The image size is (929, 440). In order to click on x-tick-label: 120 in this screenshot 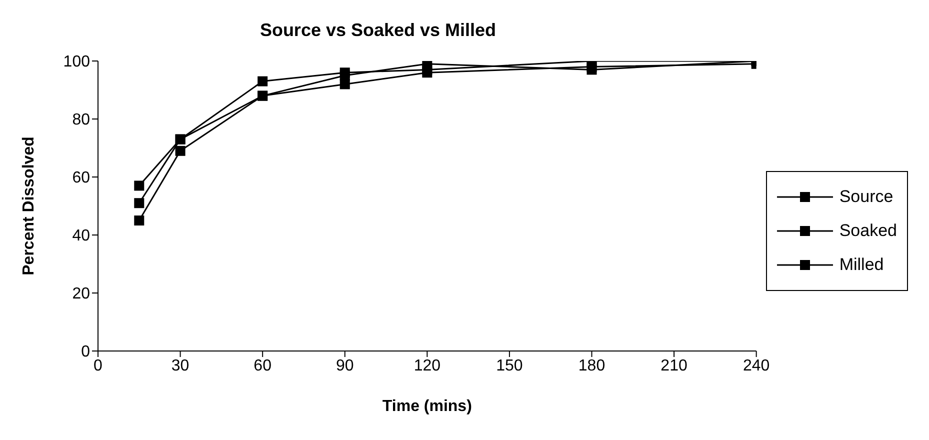, I will do `click(427, 365)`.